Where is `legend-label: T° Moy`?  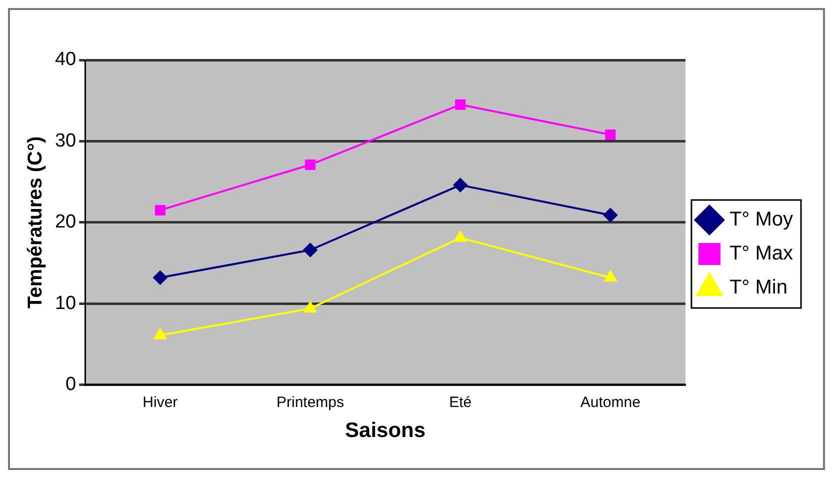 legend-label: T° Moy is located at coordinates (761, 219).